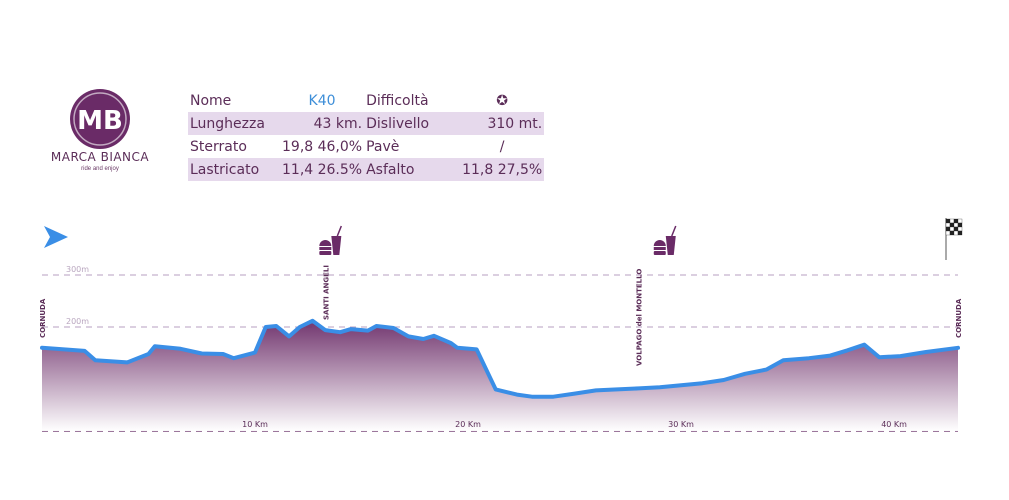 This screenshot has height=500, width=1009. What do you see at coordinates (255, 424) in the screenshot?
I see `x-tick-label: 10 Km` at bounding box center [255, 424].